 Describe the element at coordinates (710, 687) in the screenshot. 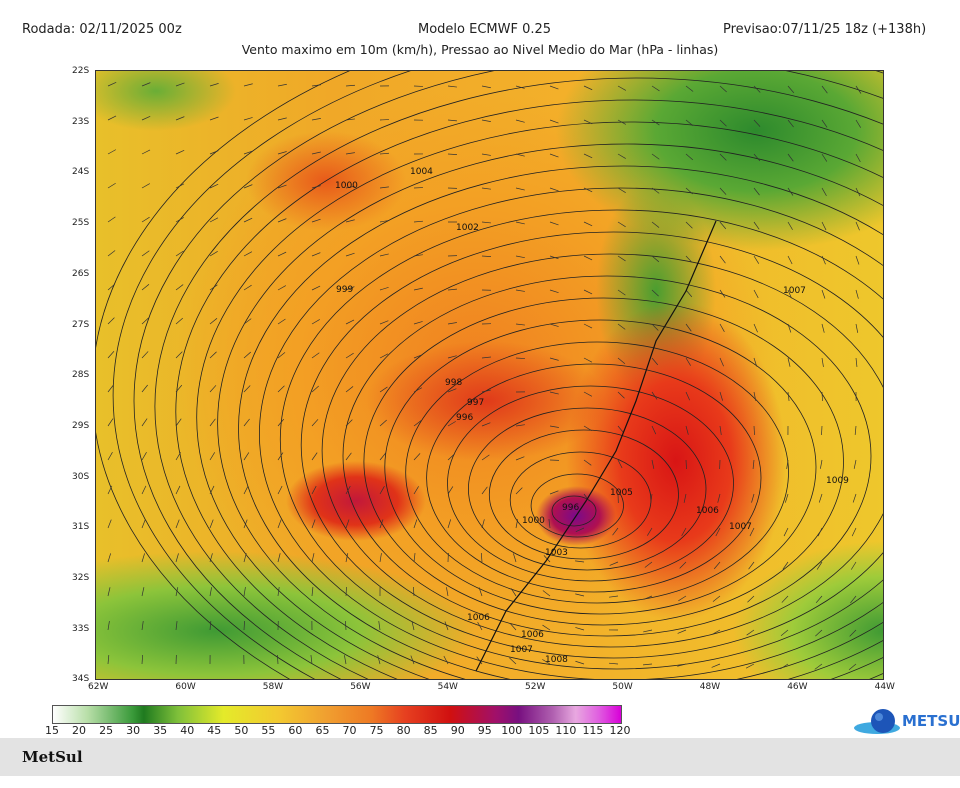

I see `lon-label: 48W` at that location.